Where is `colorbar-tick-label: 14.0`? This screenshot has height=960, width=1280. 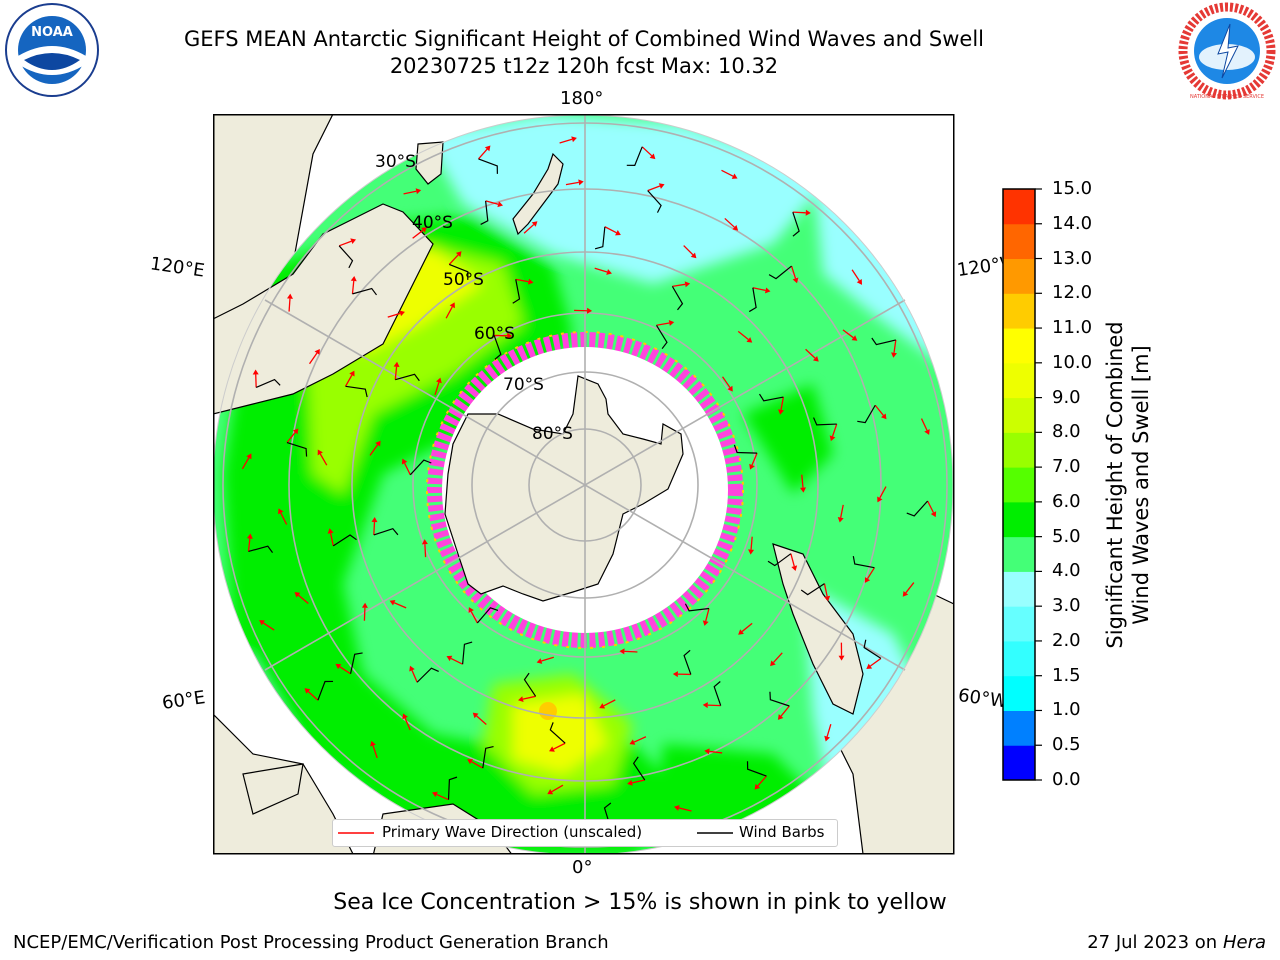 colorbar-tick-label: 14.0 is located at coordinates (1072, 223).